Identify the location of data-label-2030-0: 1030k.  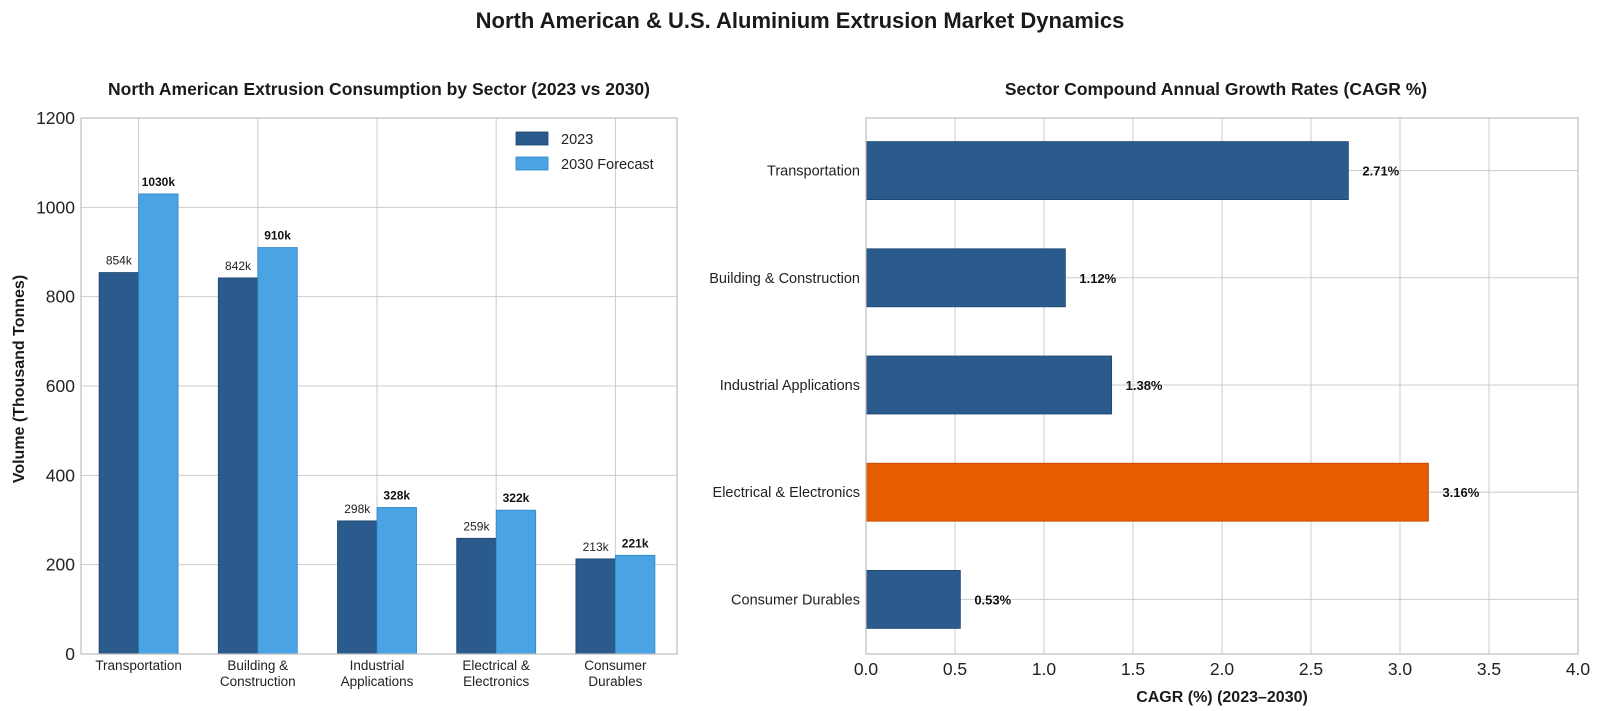
(159, 182).